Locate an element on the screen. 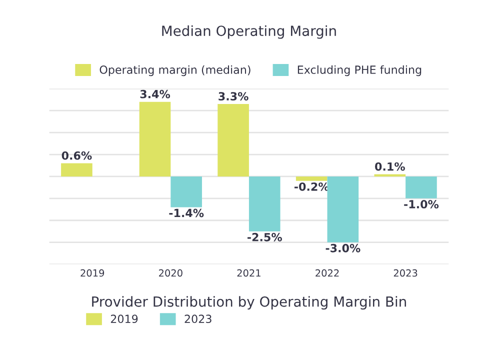  legend-label: Excluding PHE funding is located at coordinates (360, 70).